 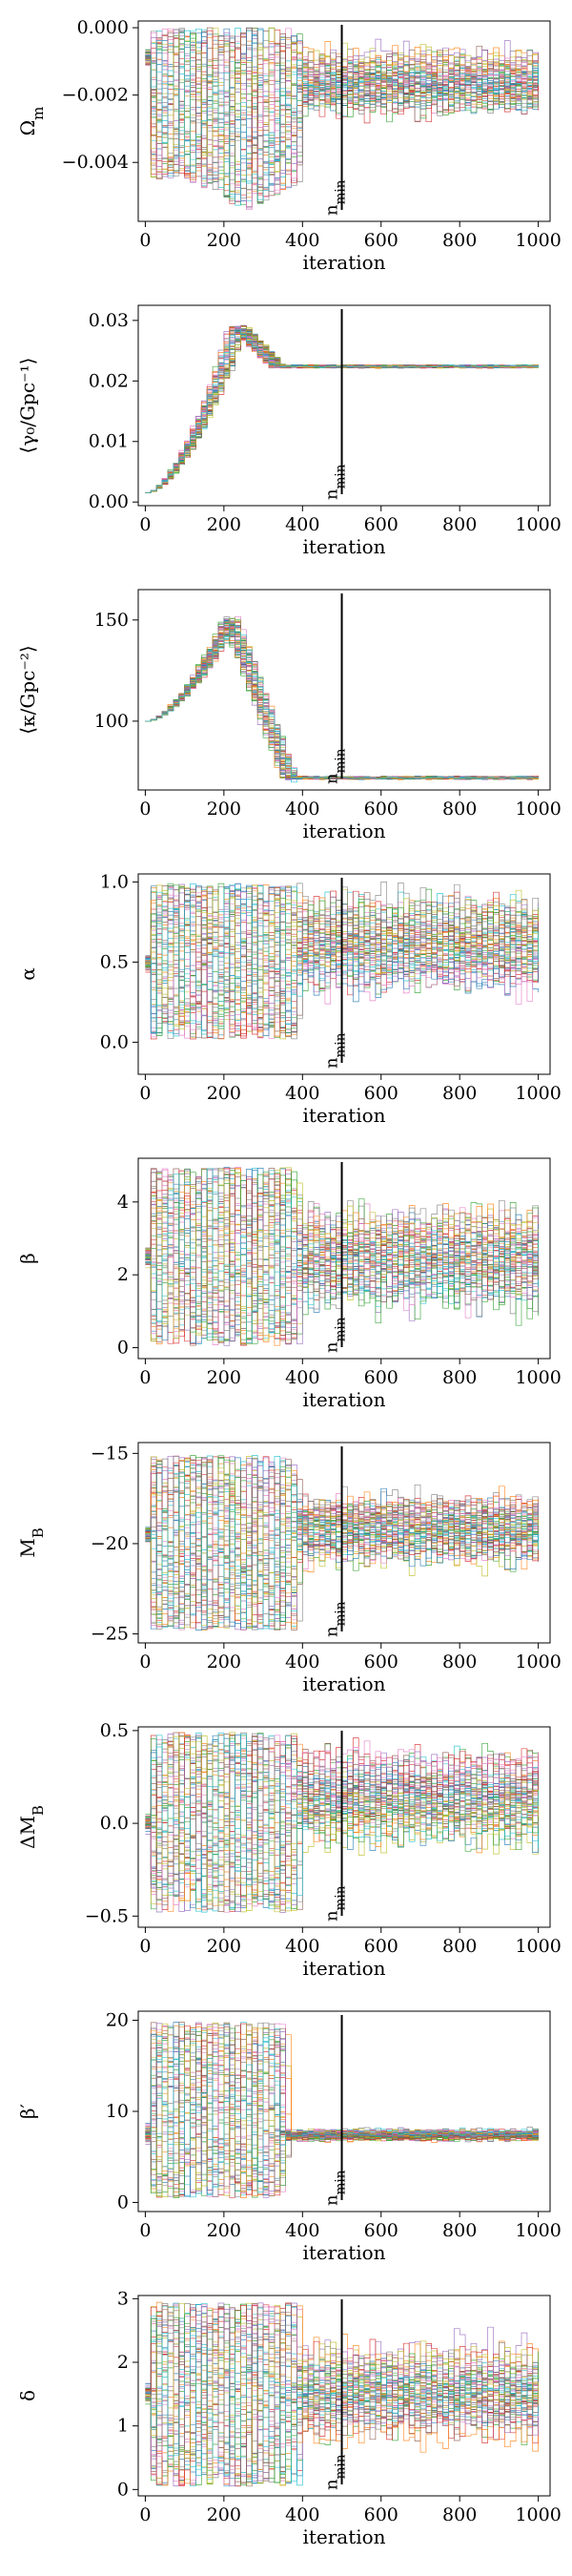 I want to click on y-tick-label: −15, so click(x=110, y=1453).